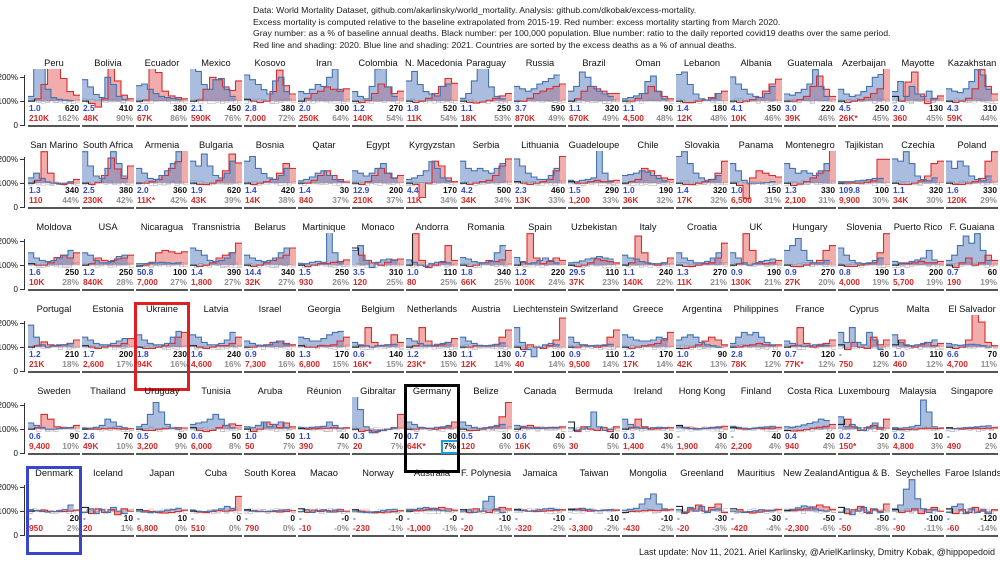  Describe the element at coordinates (737, 272) in the screenshot. I see `covid-ratio-value: 0.9` at that location.